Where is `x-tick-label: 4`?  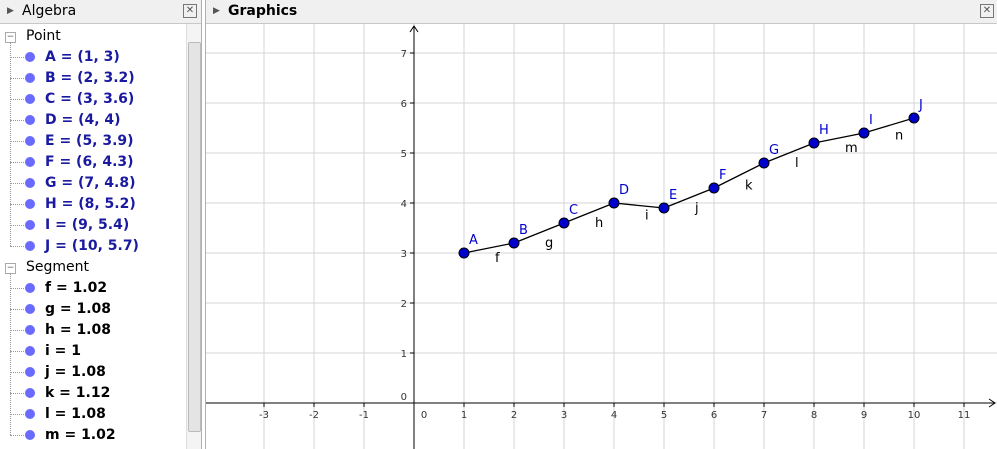 x-tick-label: 4 is located at coordinates (614, 415).